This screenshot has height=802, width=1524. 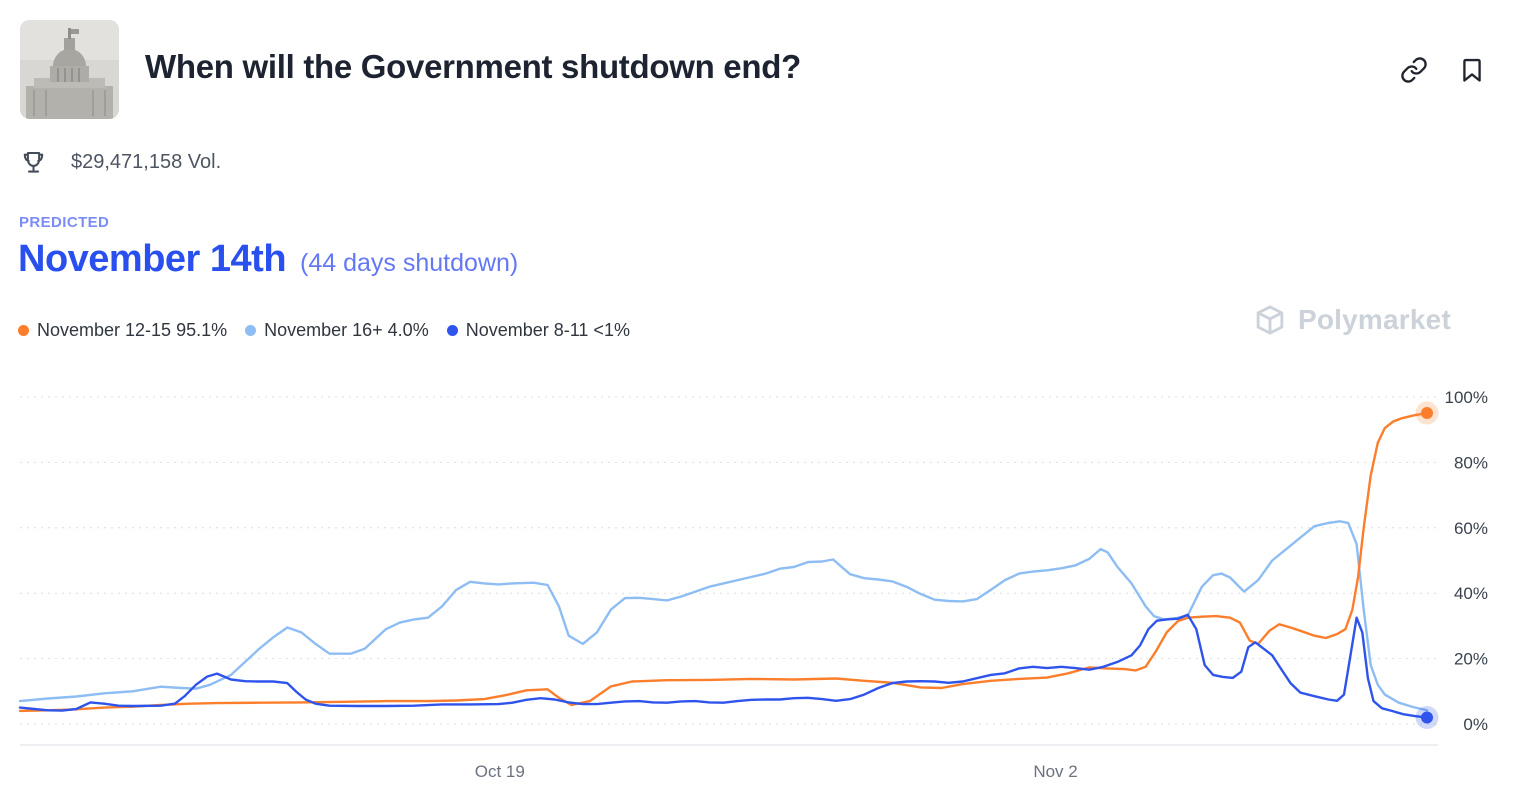 I want to click on bookmark-icon, so click(x=1472, y=70).